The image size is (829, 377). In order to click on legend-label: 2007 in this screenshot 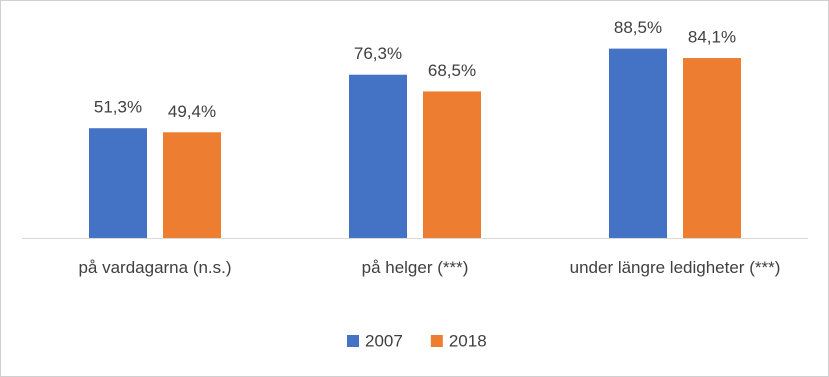, I will do `click(384, 340)`.